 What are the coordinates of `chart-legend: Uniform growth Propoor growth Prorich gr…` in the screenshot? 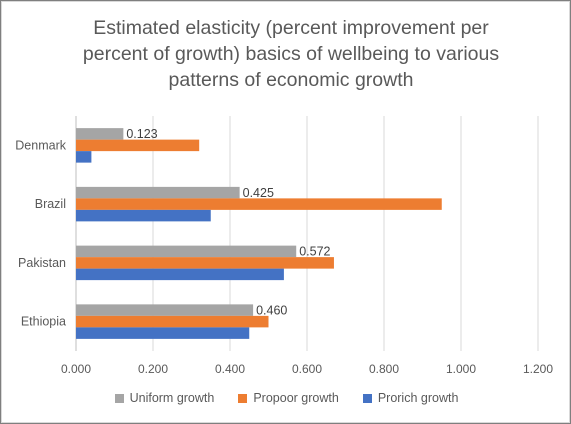 It's located at (286, 398).